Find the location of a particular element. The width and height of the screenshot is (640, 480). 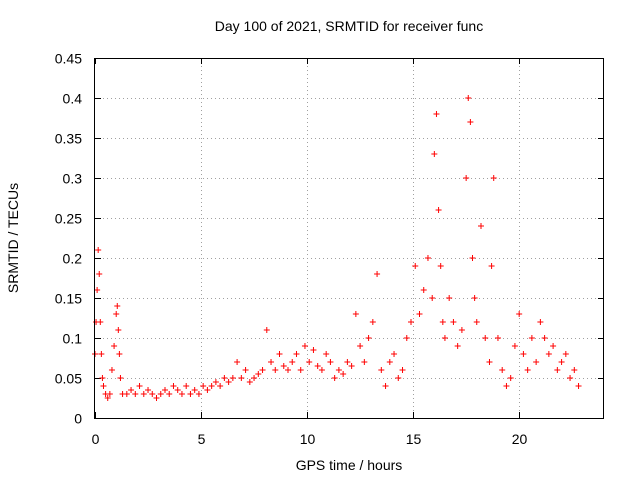

x-tick-label: 0 is located at coordinates (96, 439).